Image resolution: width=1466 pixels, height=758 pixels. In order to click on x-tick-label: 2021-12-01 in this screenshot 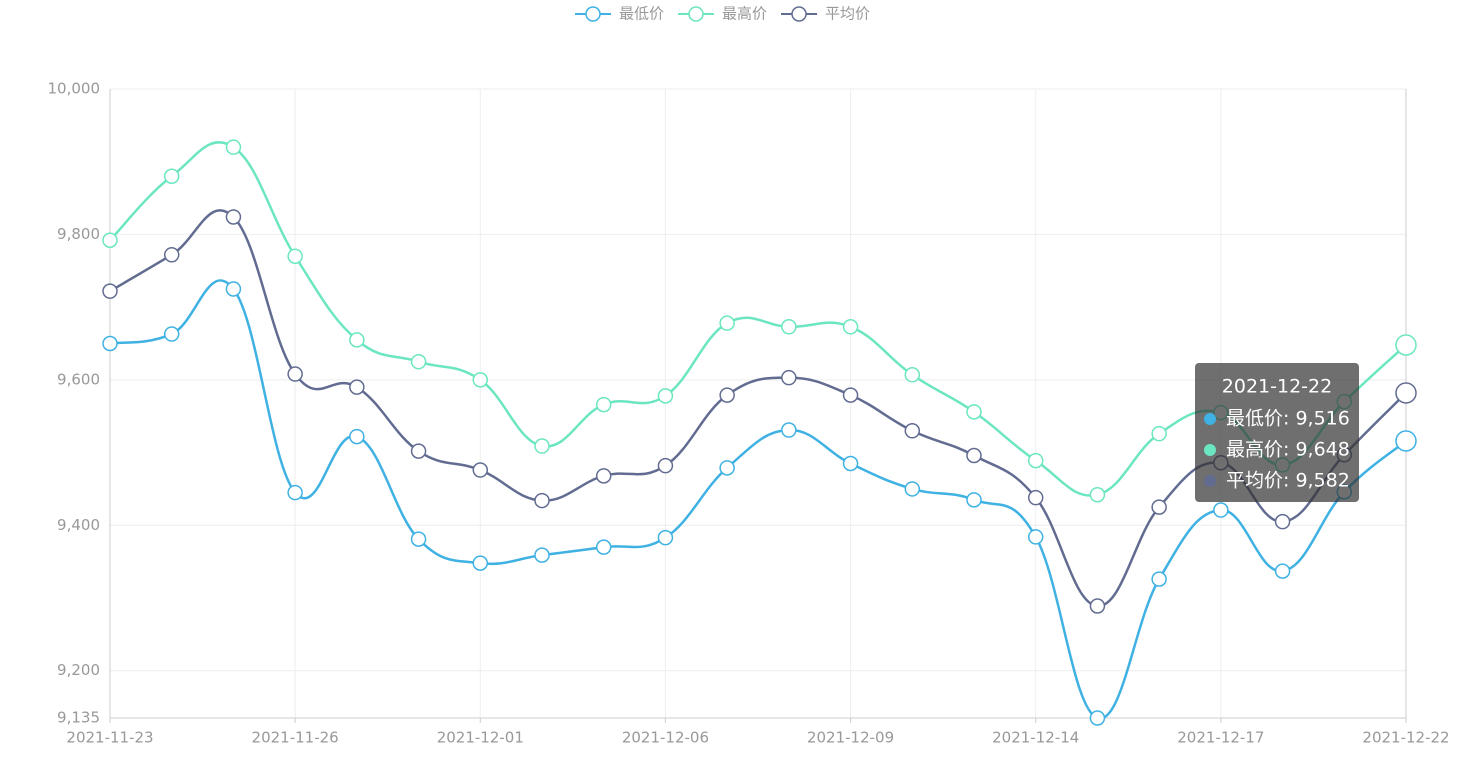, I will do `click(480, 738)`.